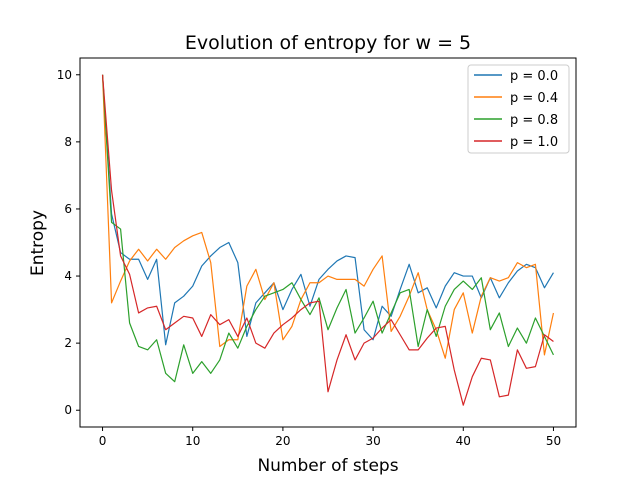 The image size is (640, 480). Describe the element at coordinates (64, 75) in the screenshot. I see `y-tick-label: 10` at that location.